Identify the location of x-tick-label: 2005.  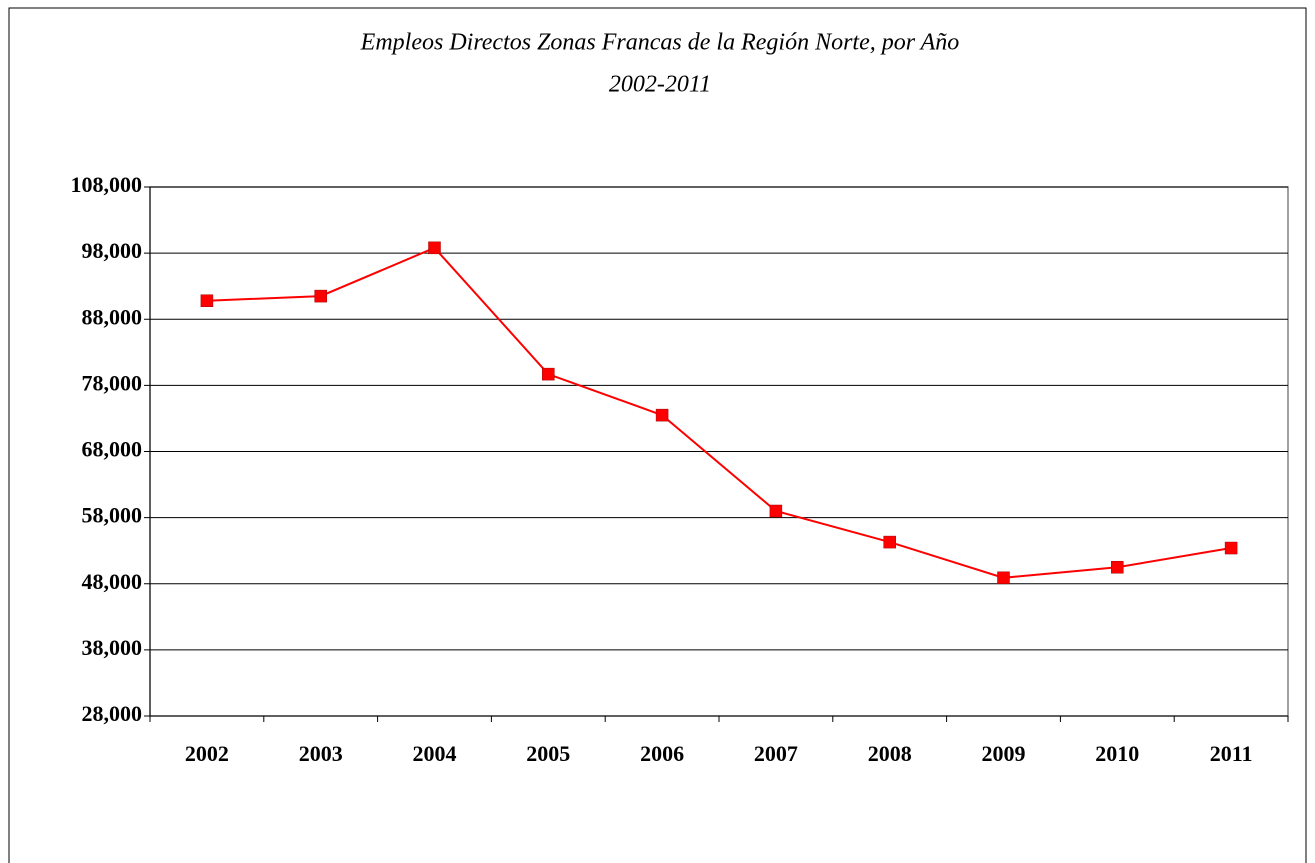
(548, 753).